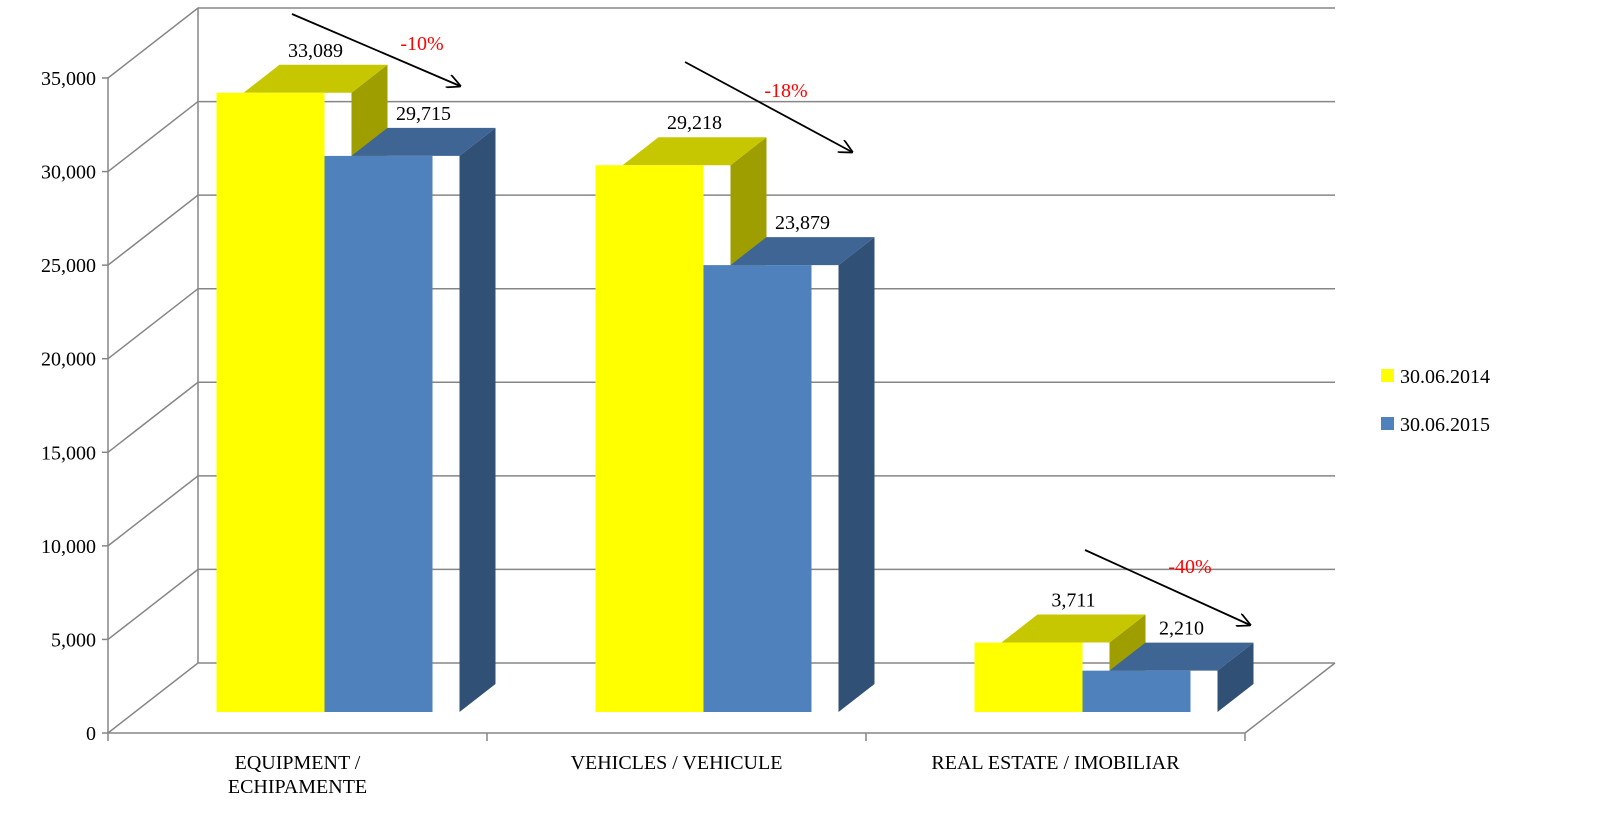 This screenshot has height=825, width=1606. What do you see at coordinates (1073, 601) in the screenshot?
I see `value-label: 3,711` at bounding box center [1073, 601].